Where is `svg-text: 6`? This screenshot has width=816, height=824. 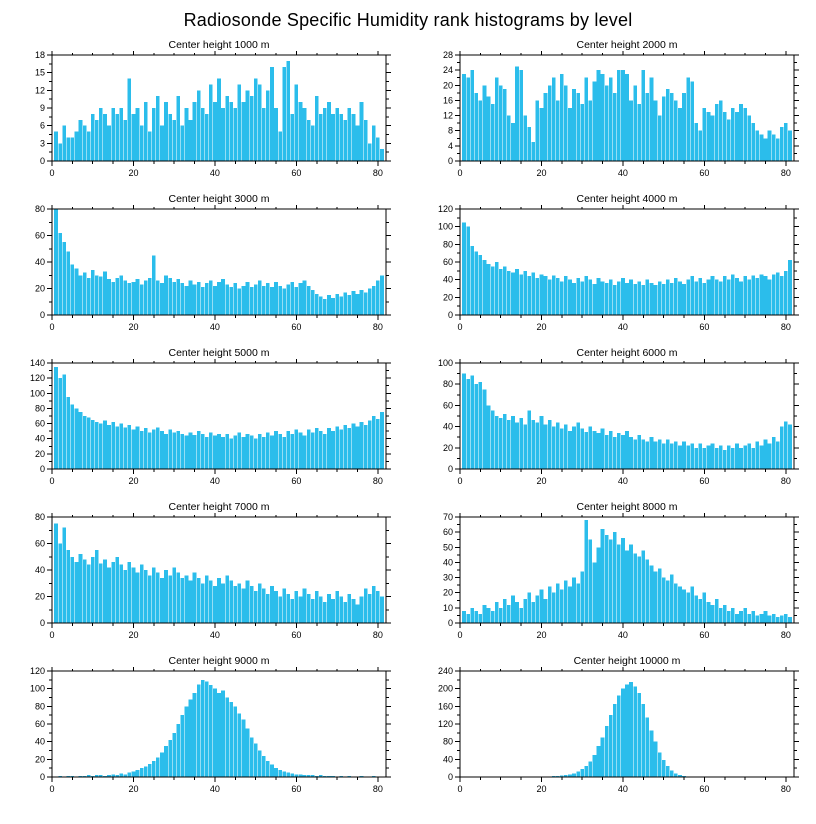
svg-text: 6 is located at coordinates (42, 126).